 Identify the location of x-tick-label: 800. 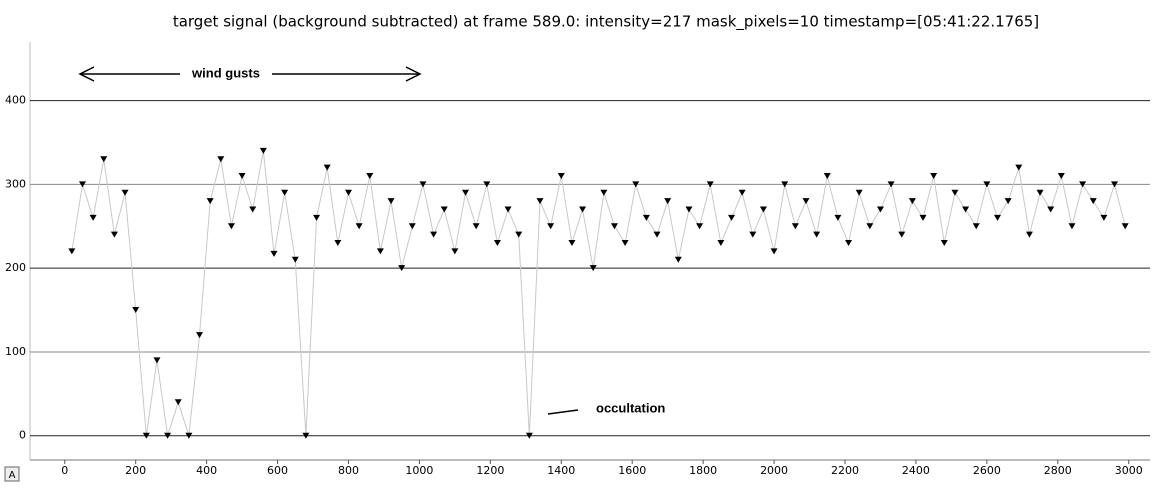
(348, 470).